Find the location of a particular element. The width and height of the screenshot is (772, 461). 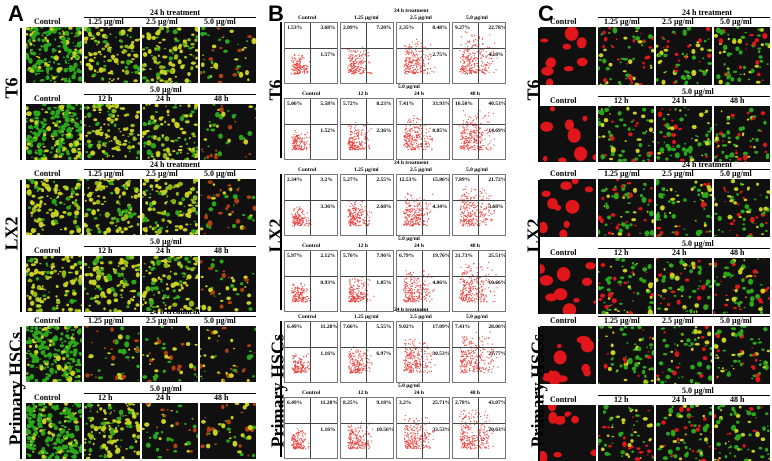

micrograph is located at coordinates (112, 207).